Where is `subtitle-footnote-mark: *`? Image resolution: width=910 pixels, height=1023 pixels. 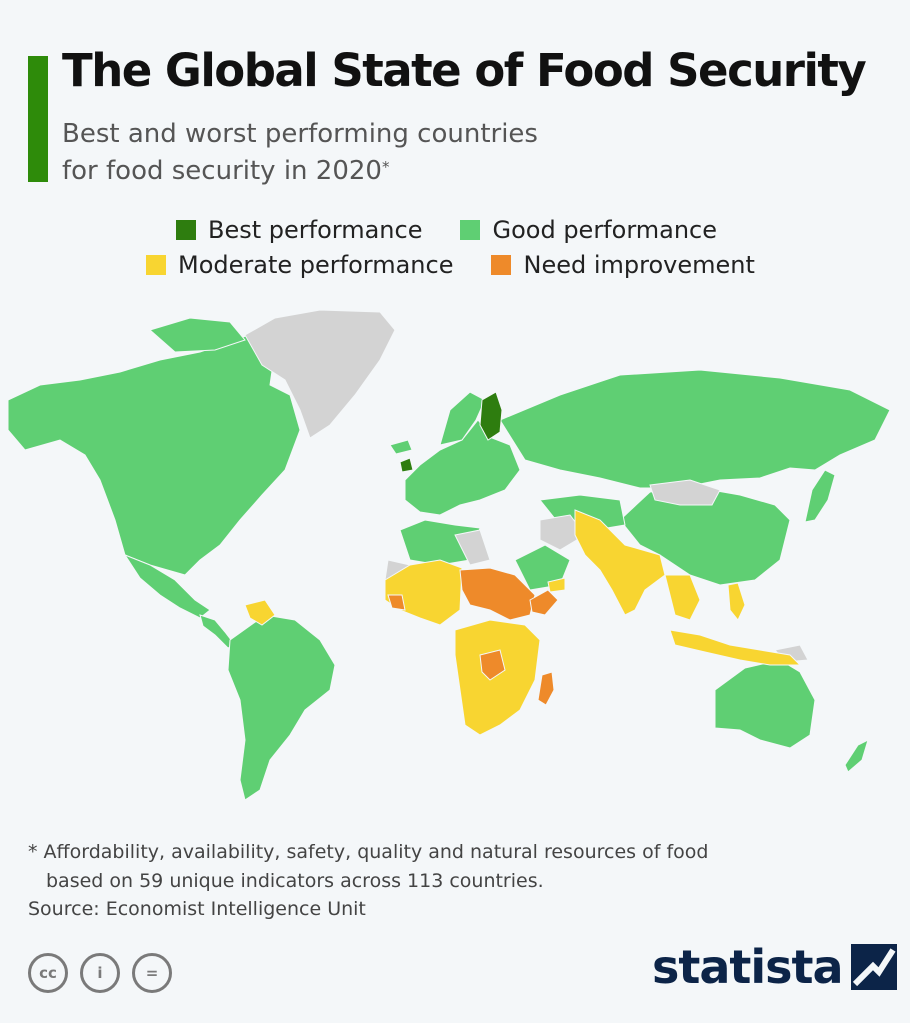 subtitle-footnote-mark: * is located at coordinates (385, 167).